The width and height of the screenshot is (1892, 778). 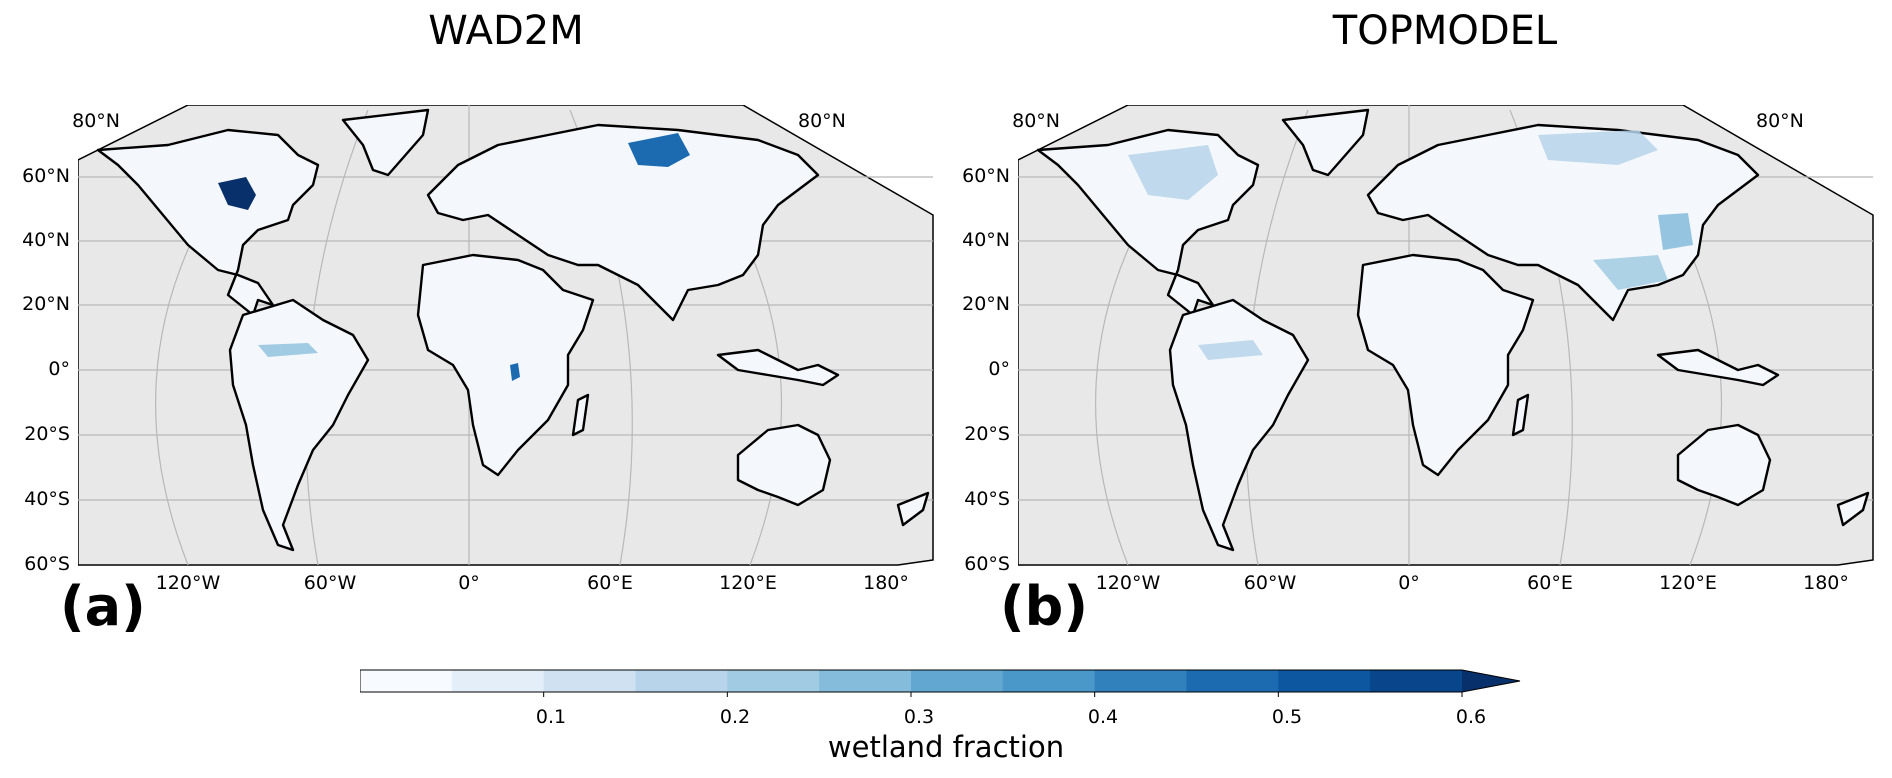 What do you see at coordinates (515, 372) in the screenshot?
I see `congo-wetland` at bounding box center [515, 372].